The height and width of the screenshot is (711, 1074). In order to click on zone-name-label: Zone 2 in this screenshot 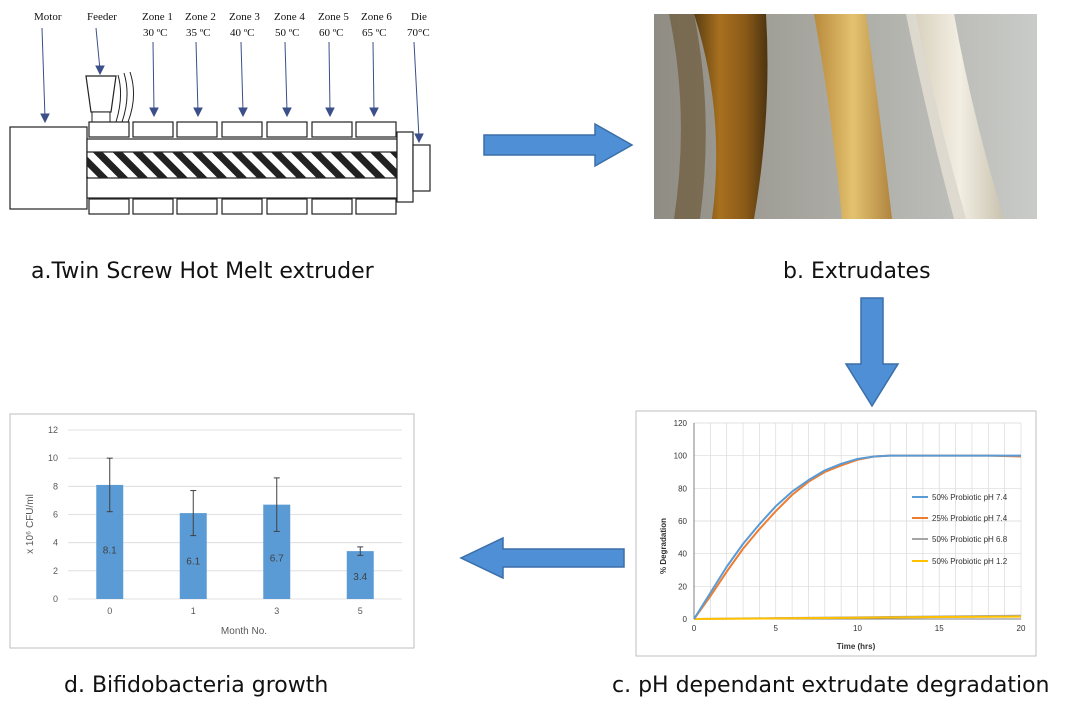, I will do `click(200, 17)`.